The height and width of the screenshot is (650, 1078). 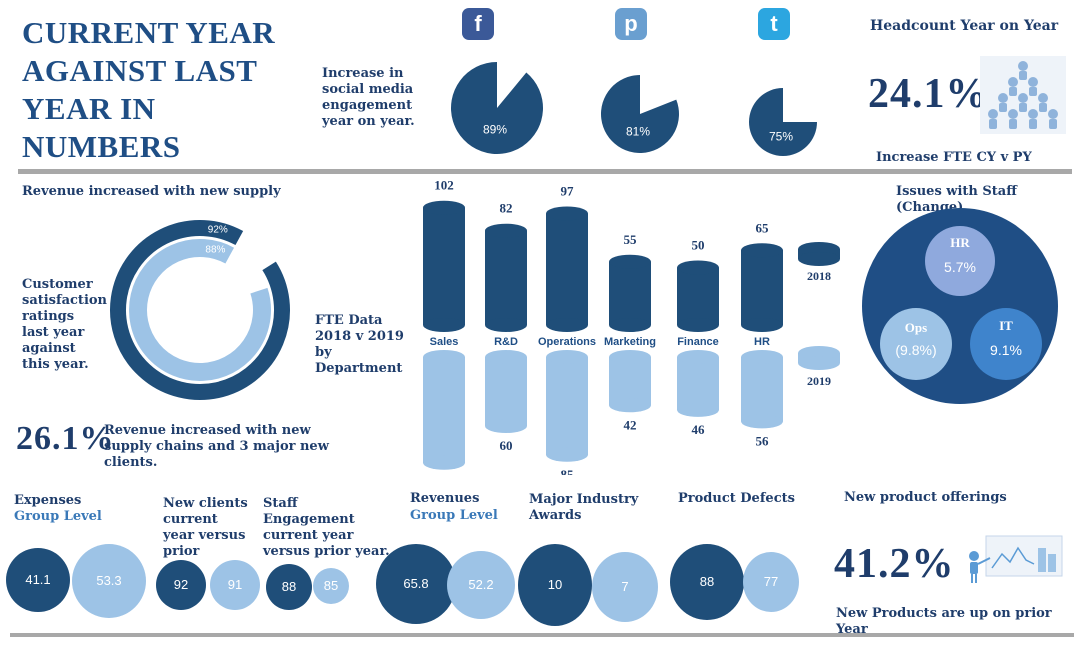 I want to click on fte-2018-value: 102, so click(x=444, y=185).